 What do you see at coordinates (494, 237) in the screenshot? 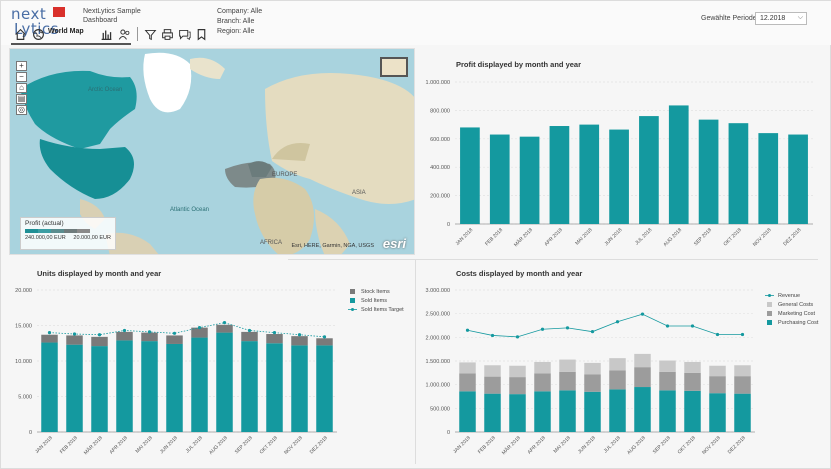
I see `x-tick-label: FEB 2018` at bounding box center [494, 237].